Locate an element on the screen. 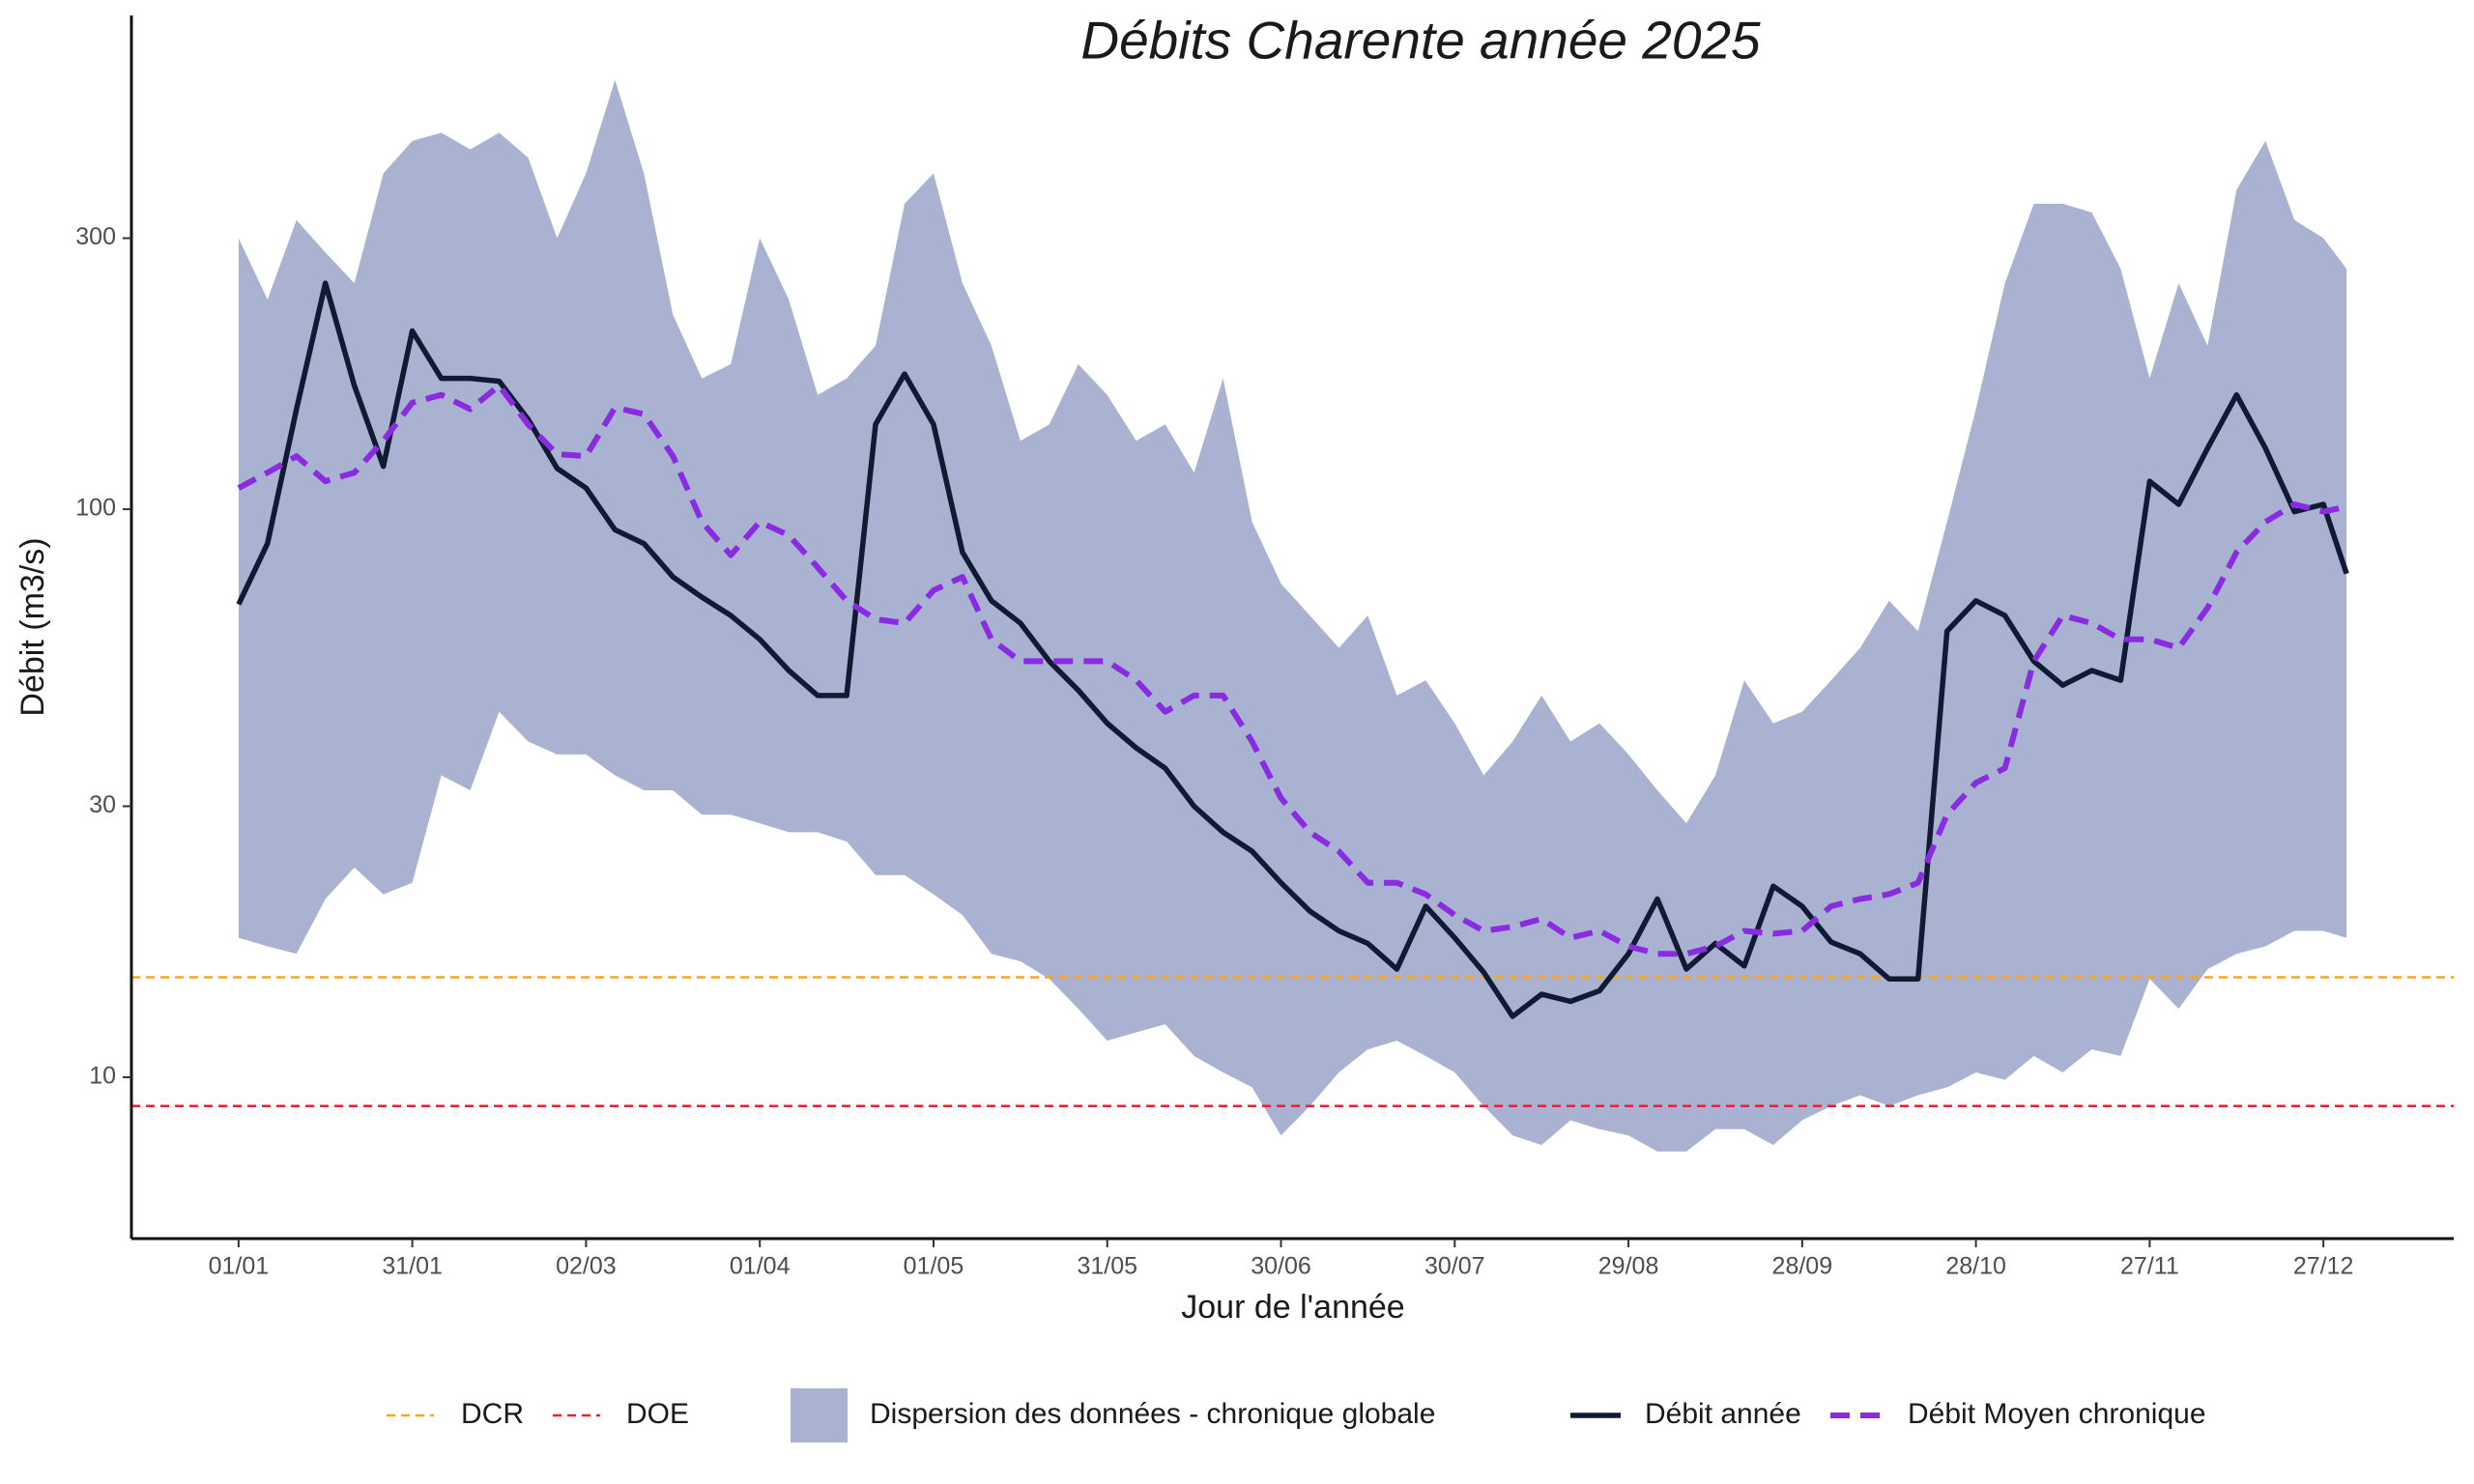 The height and width of the screenshot is (1484, 2474). legend-key is located at coordinates (819, 1415).